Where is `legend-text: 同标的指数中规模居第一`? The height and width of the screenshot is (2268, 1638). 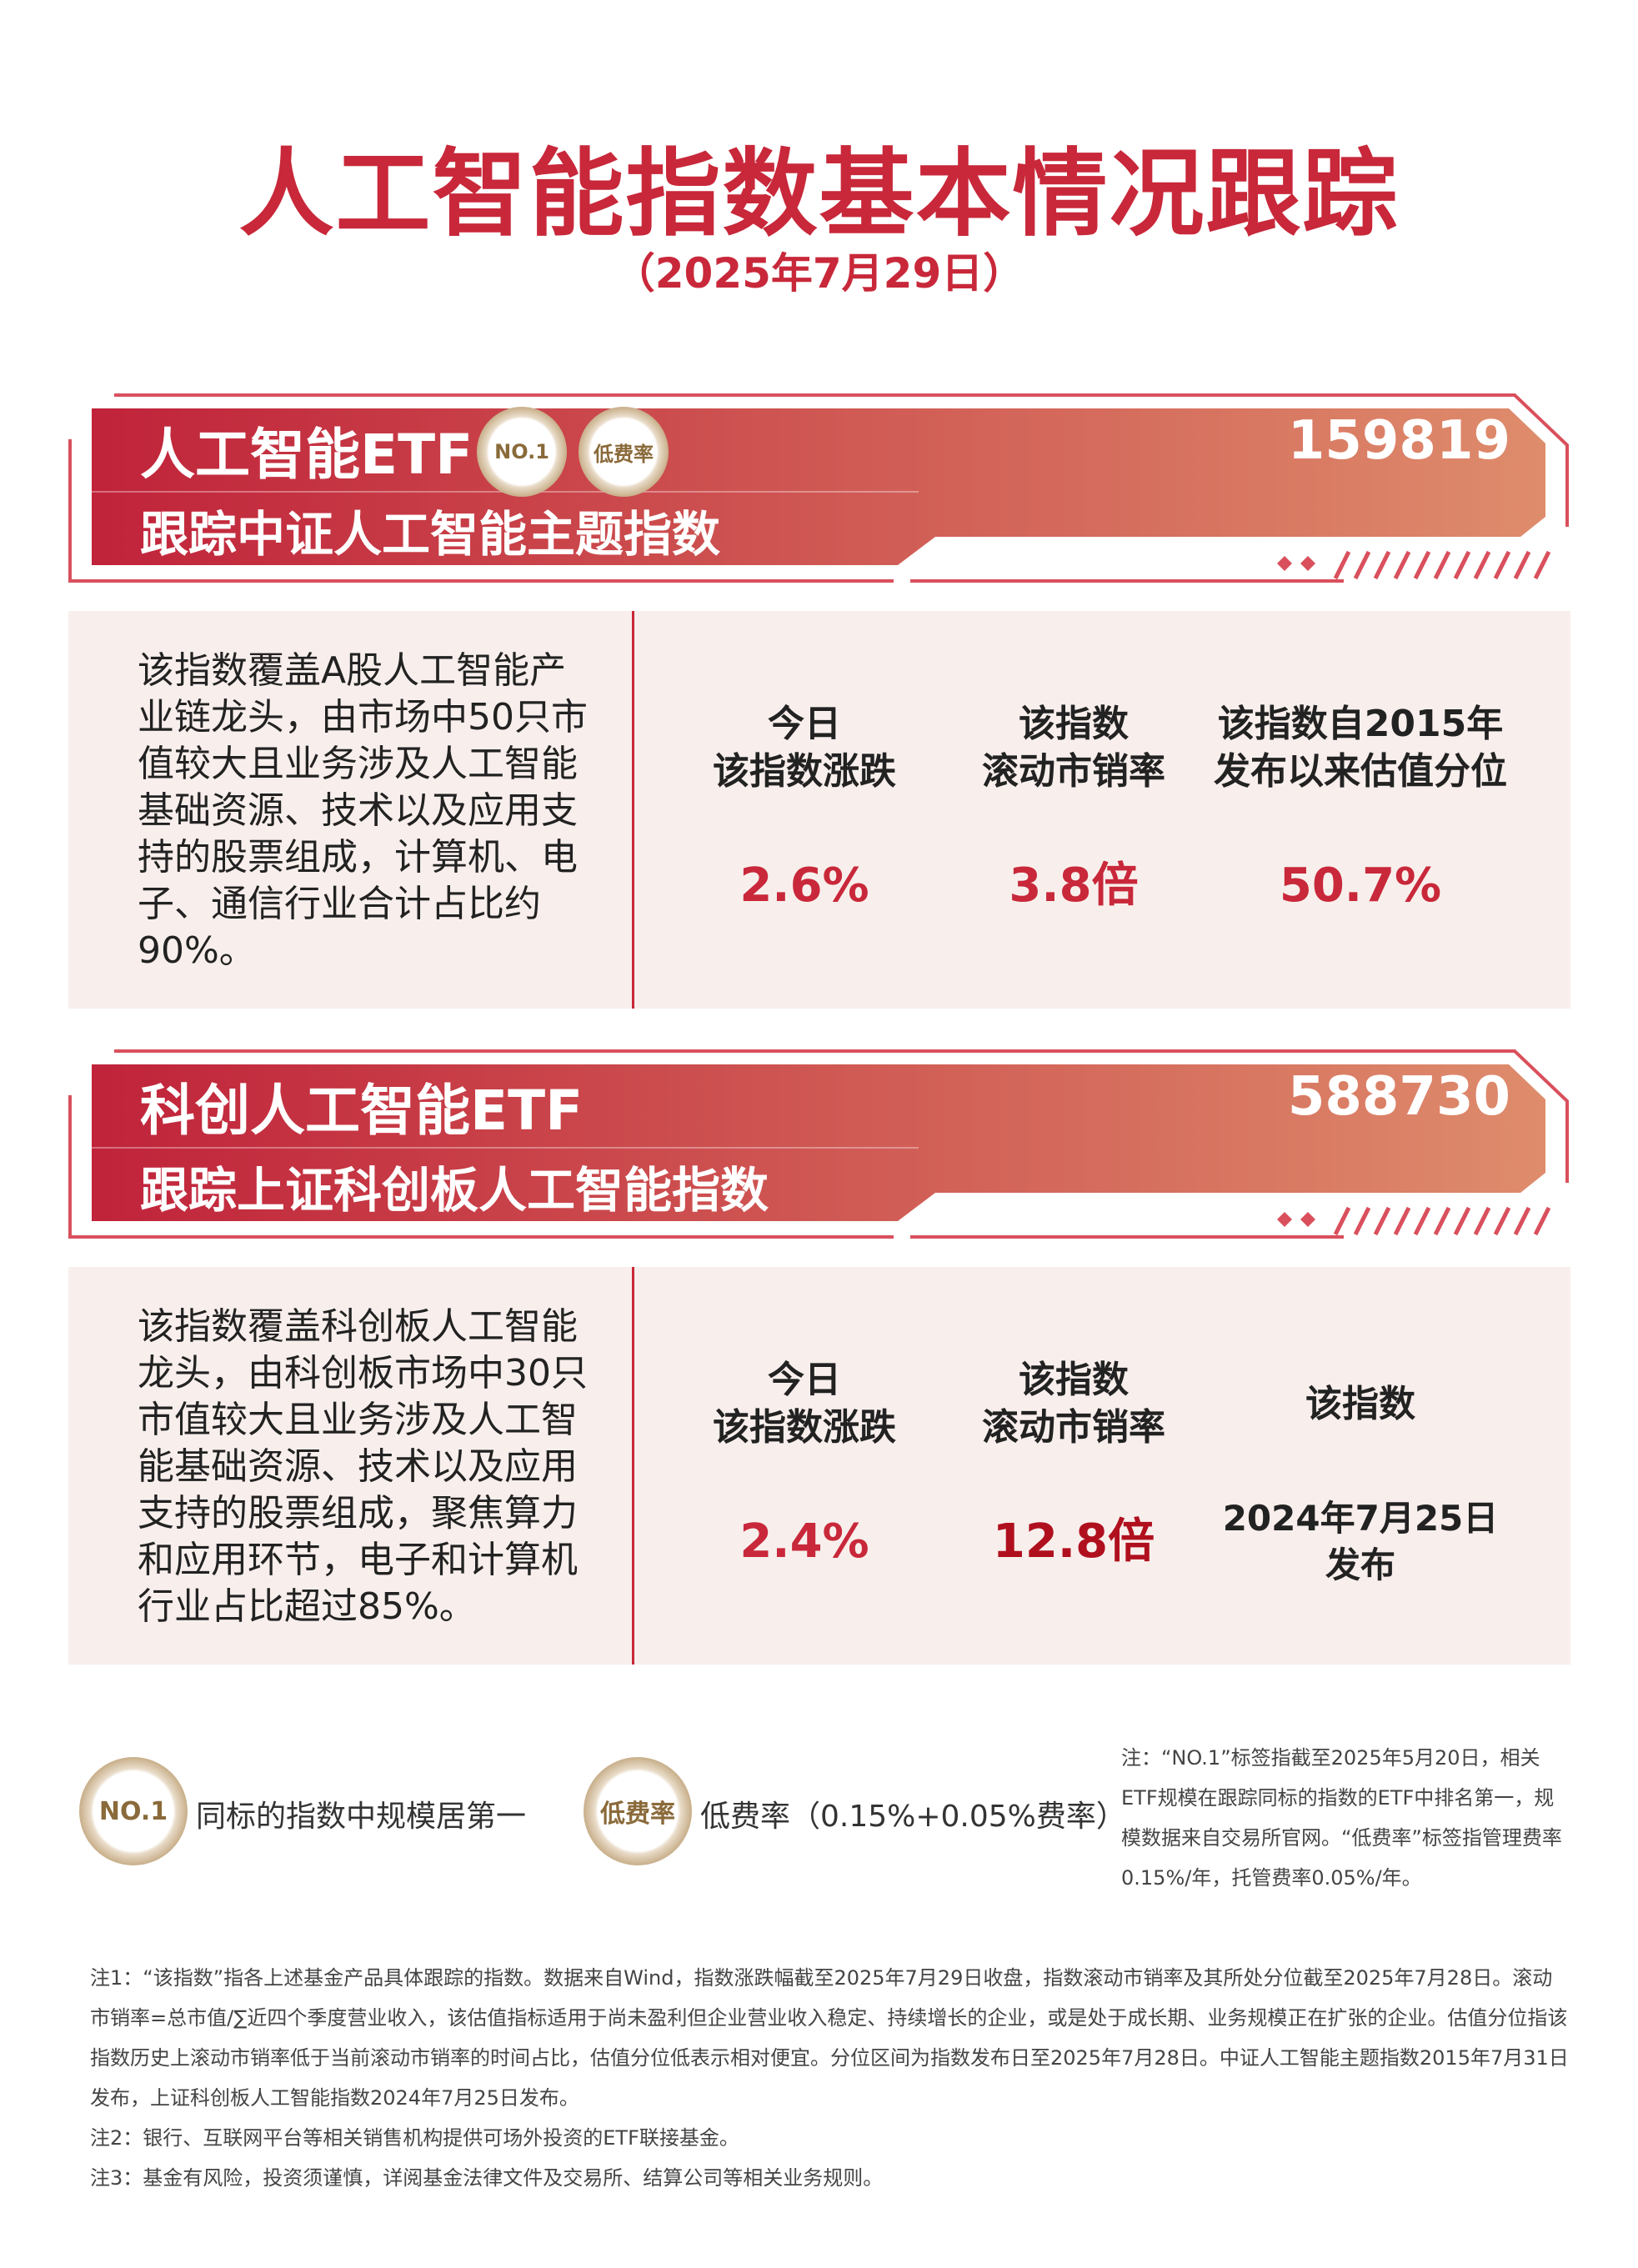 legend-text: 同标的指数中规模居第一 is located at coordinates (361, 1817).